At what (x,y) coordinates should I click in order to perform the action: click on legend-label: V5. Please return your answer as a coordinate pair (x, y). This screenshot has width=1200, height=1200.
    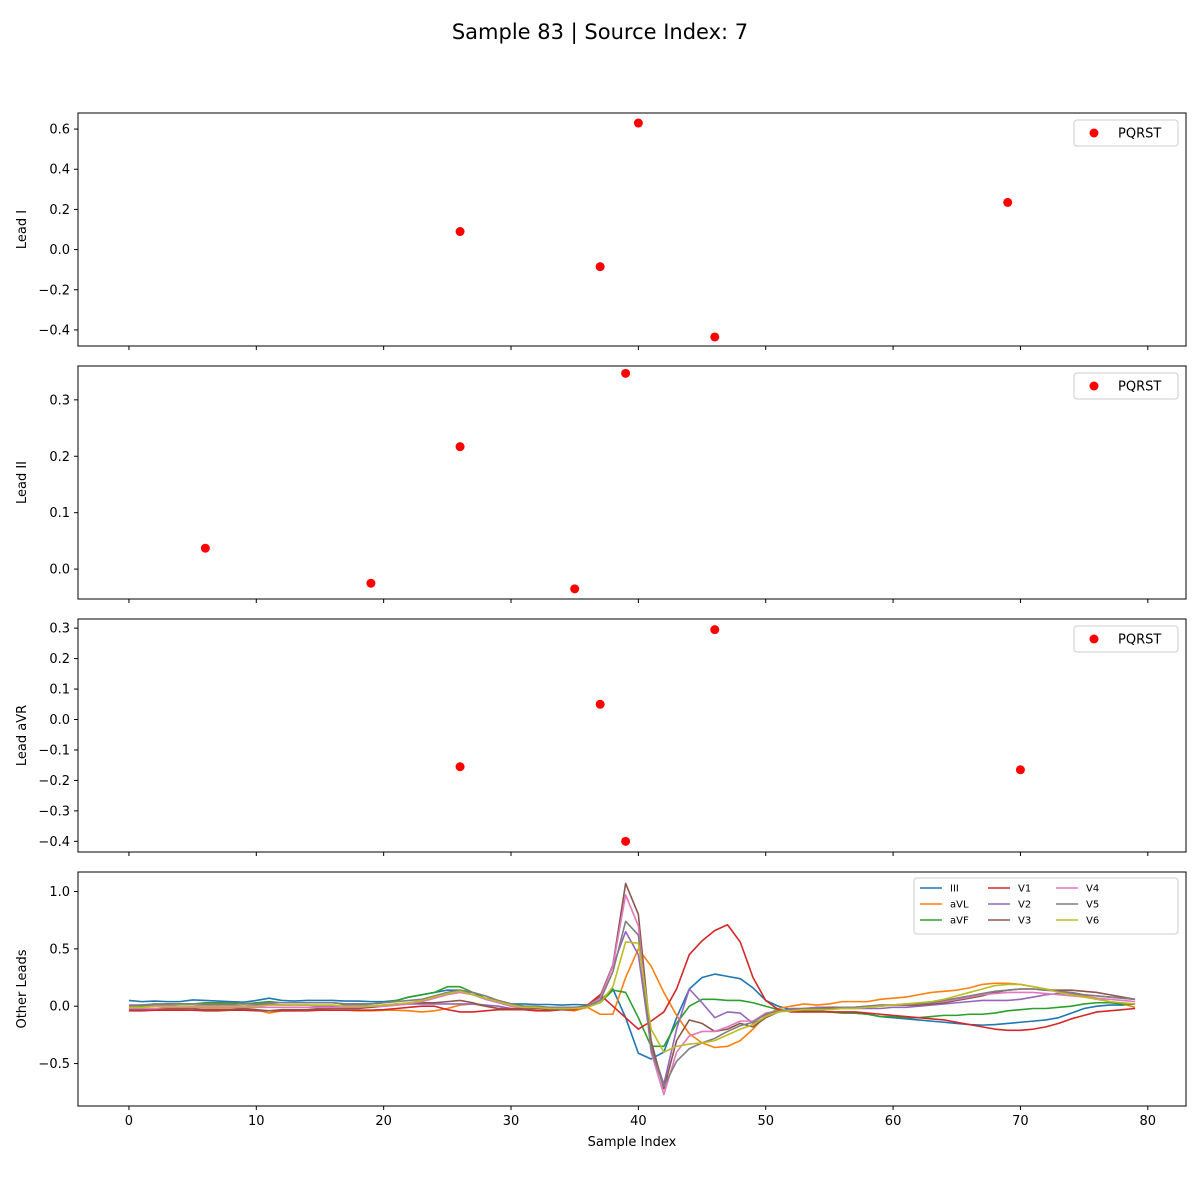
    Looking at the image, I should click on (1092, 905).